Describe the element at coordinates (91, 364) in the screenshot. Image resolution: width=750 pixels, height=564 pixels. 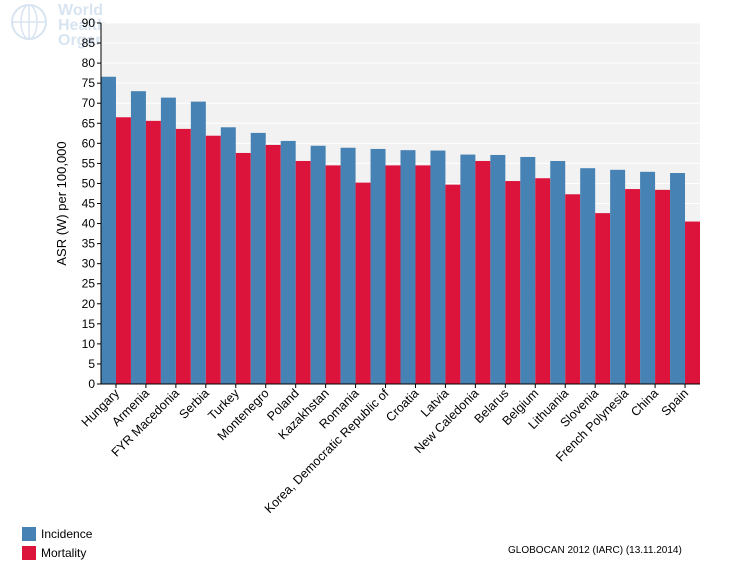
I see `y-tick-label: 5` at that location.